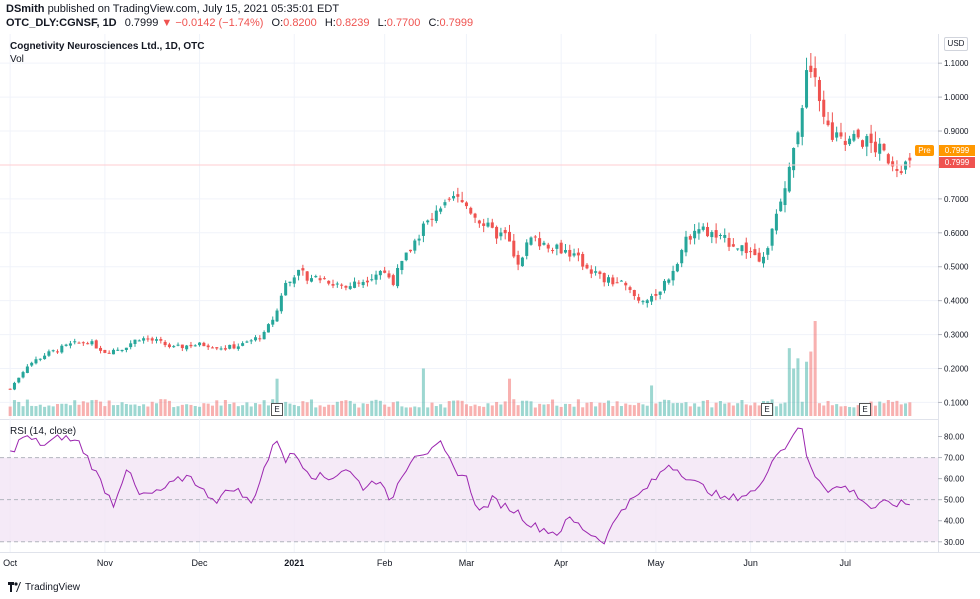 The image size is (980, 599). Describe the element at coordinates (61, 23) in the screenshot. I see `symbol: OTC_DLY:CGNSF, 1D` at that location.